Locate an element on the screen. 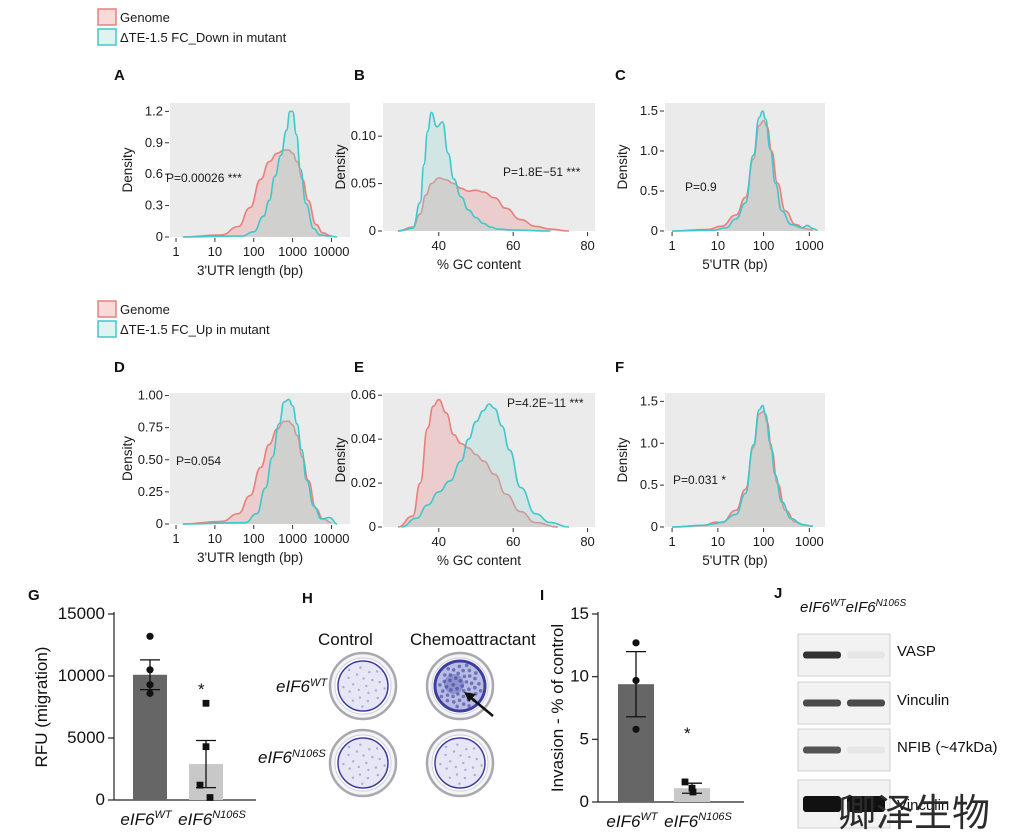 The height and width of the screenshot is (839, 1035). p-value-annotation: P=1.8E−51 *** is located at coordinates (542, 172).